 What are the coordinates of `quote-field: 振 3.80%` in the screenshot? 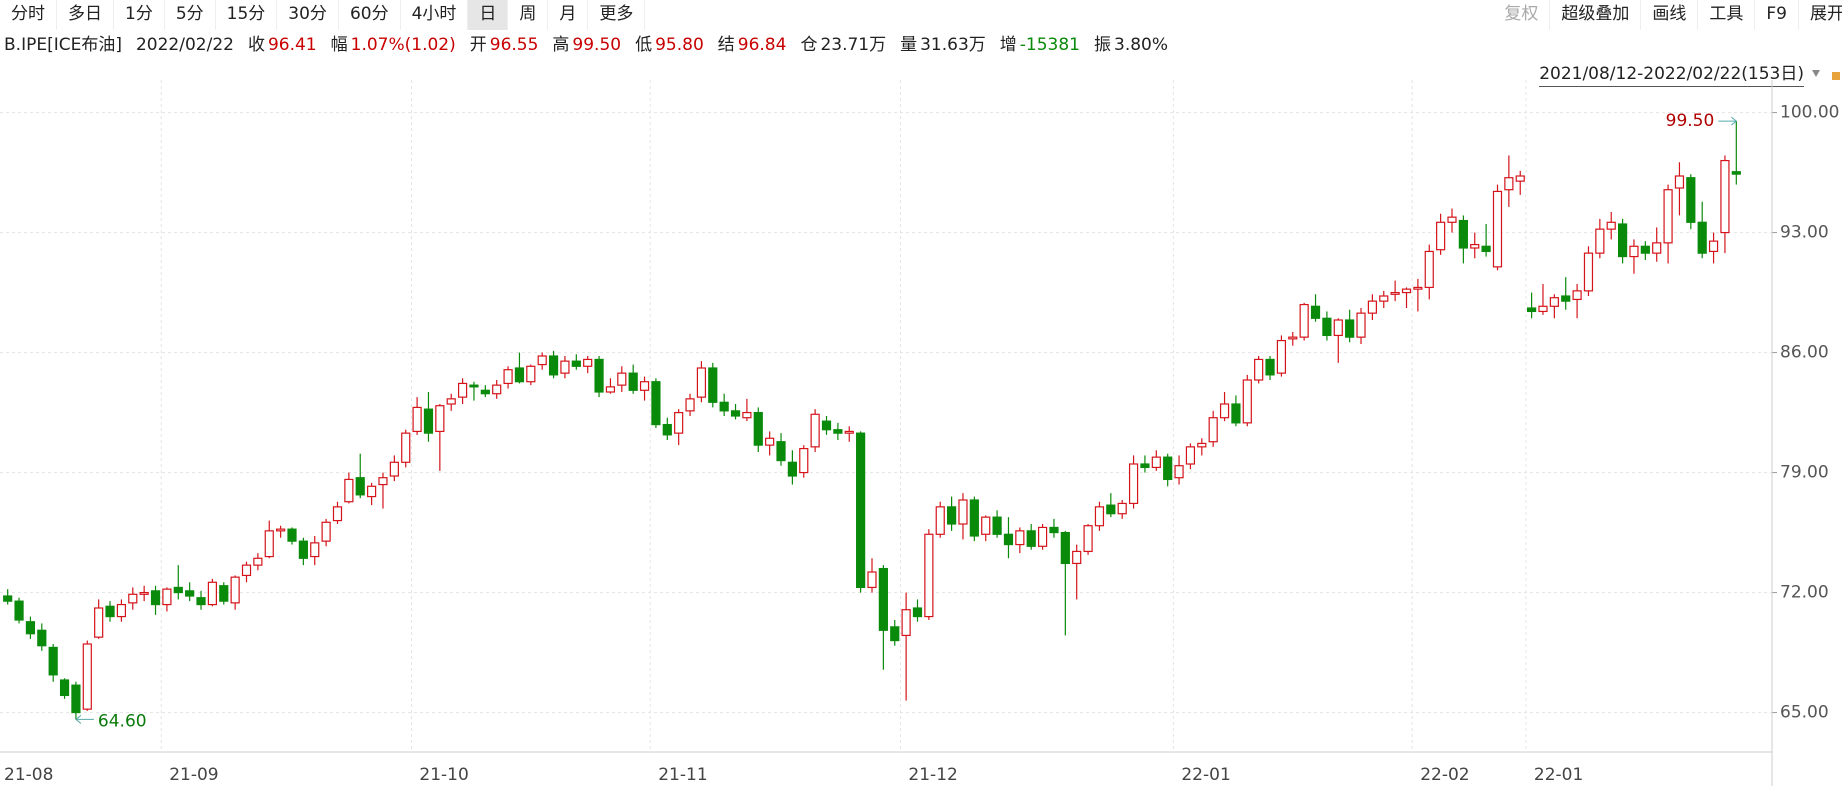 It's located at (1131, 45).